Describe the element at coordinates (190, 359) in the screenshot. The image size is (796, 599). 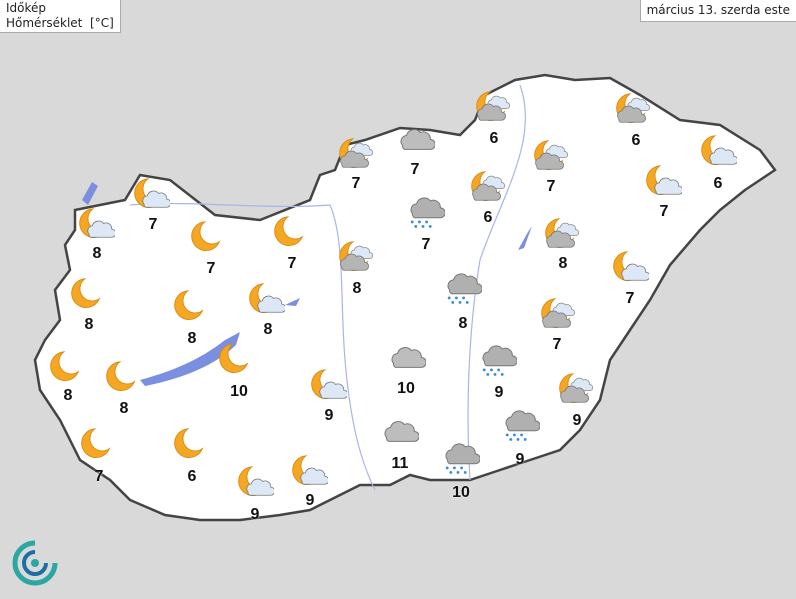
I see `lake-balaton` at that location.